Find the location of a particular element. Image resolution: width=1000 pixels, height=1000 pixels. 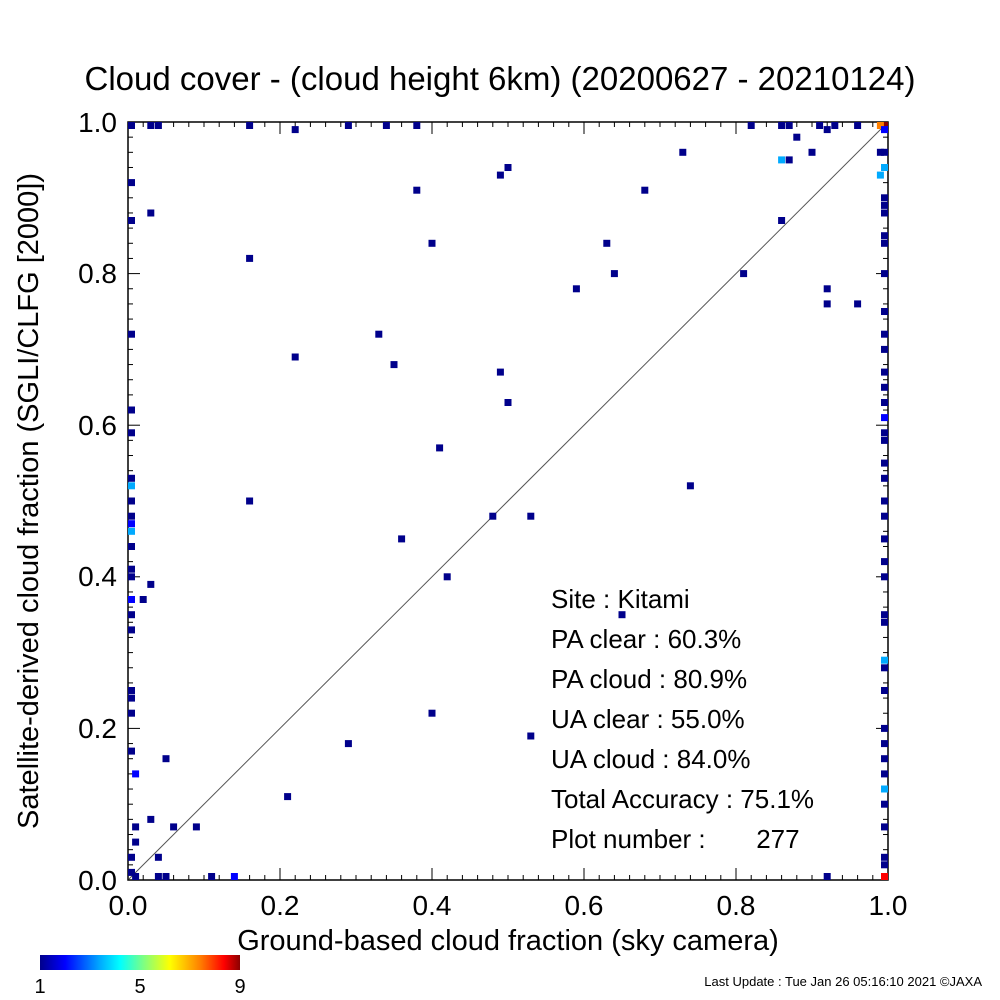

y-tick-label: 1.0 is located at coordinates (97, 122).